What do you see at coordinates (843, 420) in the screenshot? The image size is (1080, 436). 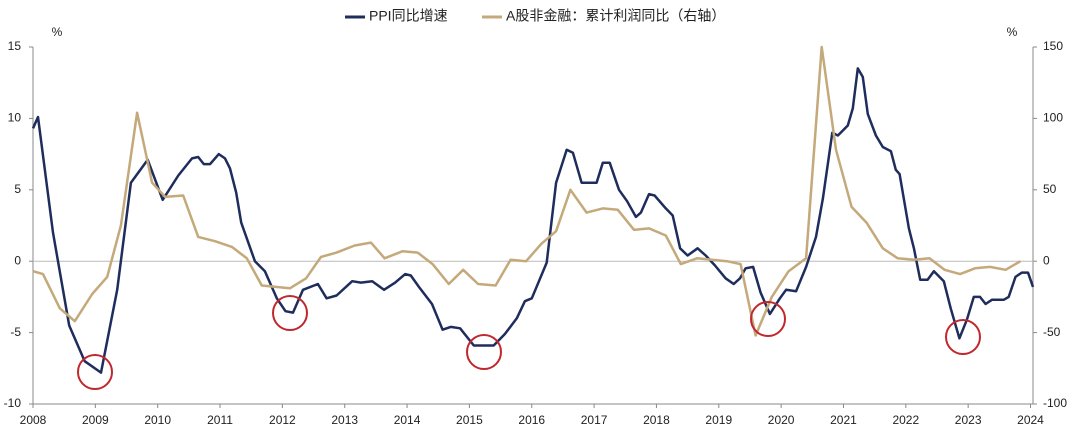 I see `x-tick-label: 2021` at bounding box center [843, 420].